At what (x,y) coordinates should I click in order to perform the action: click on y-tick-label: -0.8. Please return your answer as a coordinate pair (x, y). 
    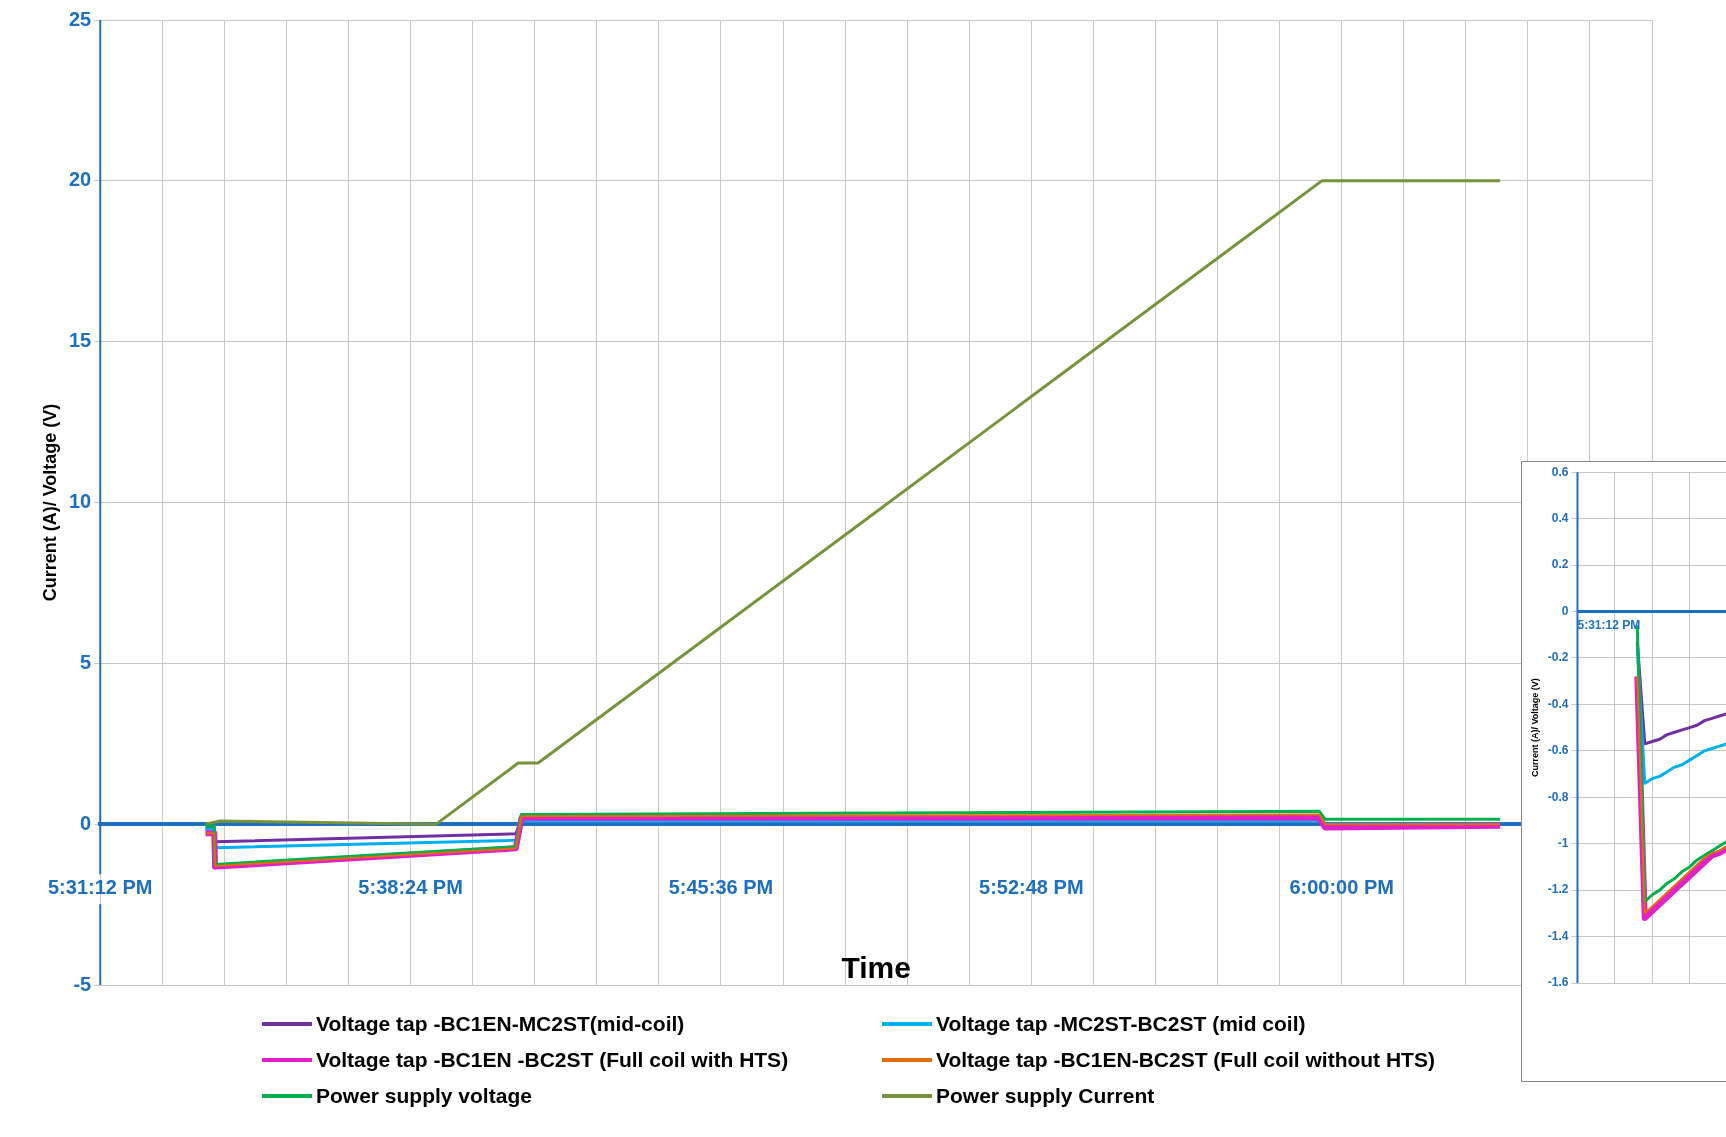
    Looking at the image, I should click on (1558, 796).